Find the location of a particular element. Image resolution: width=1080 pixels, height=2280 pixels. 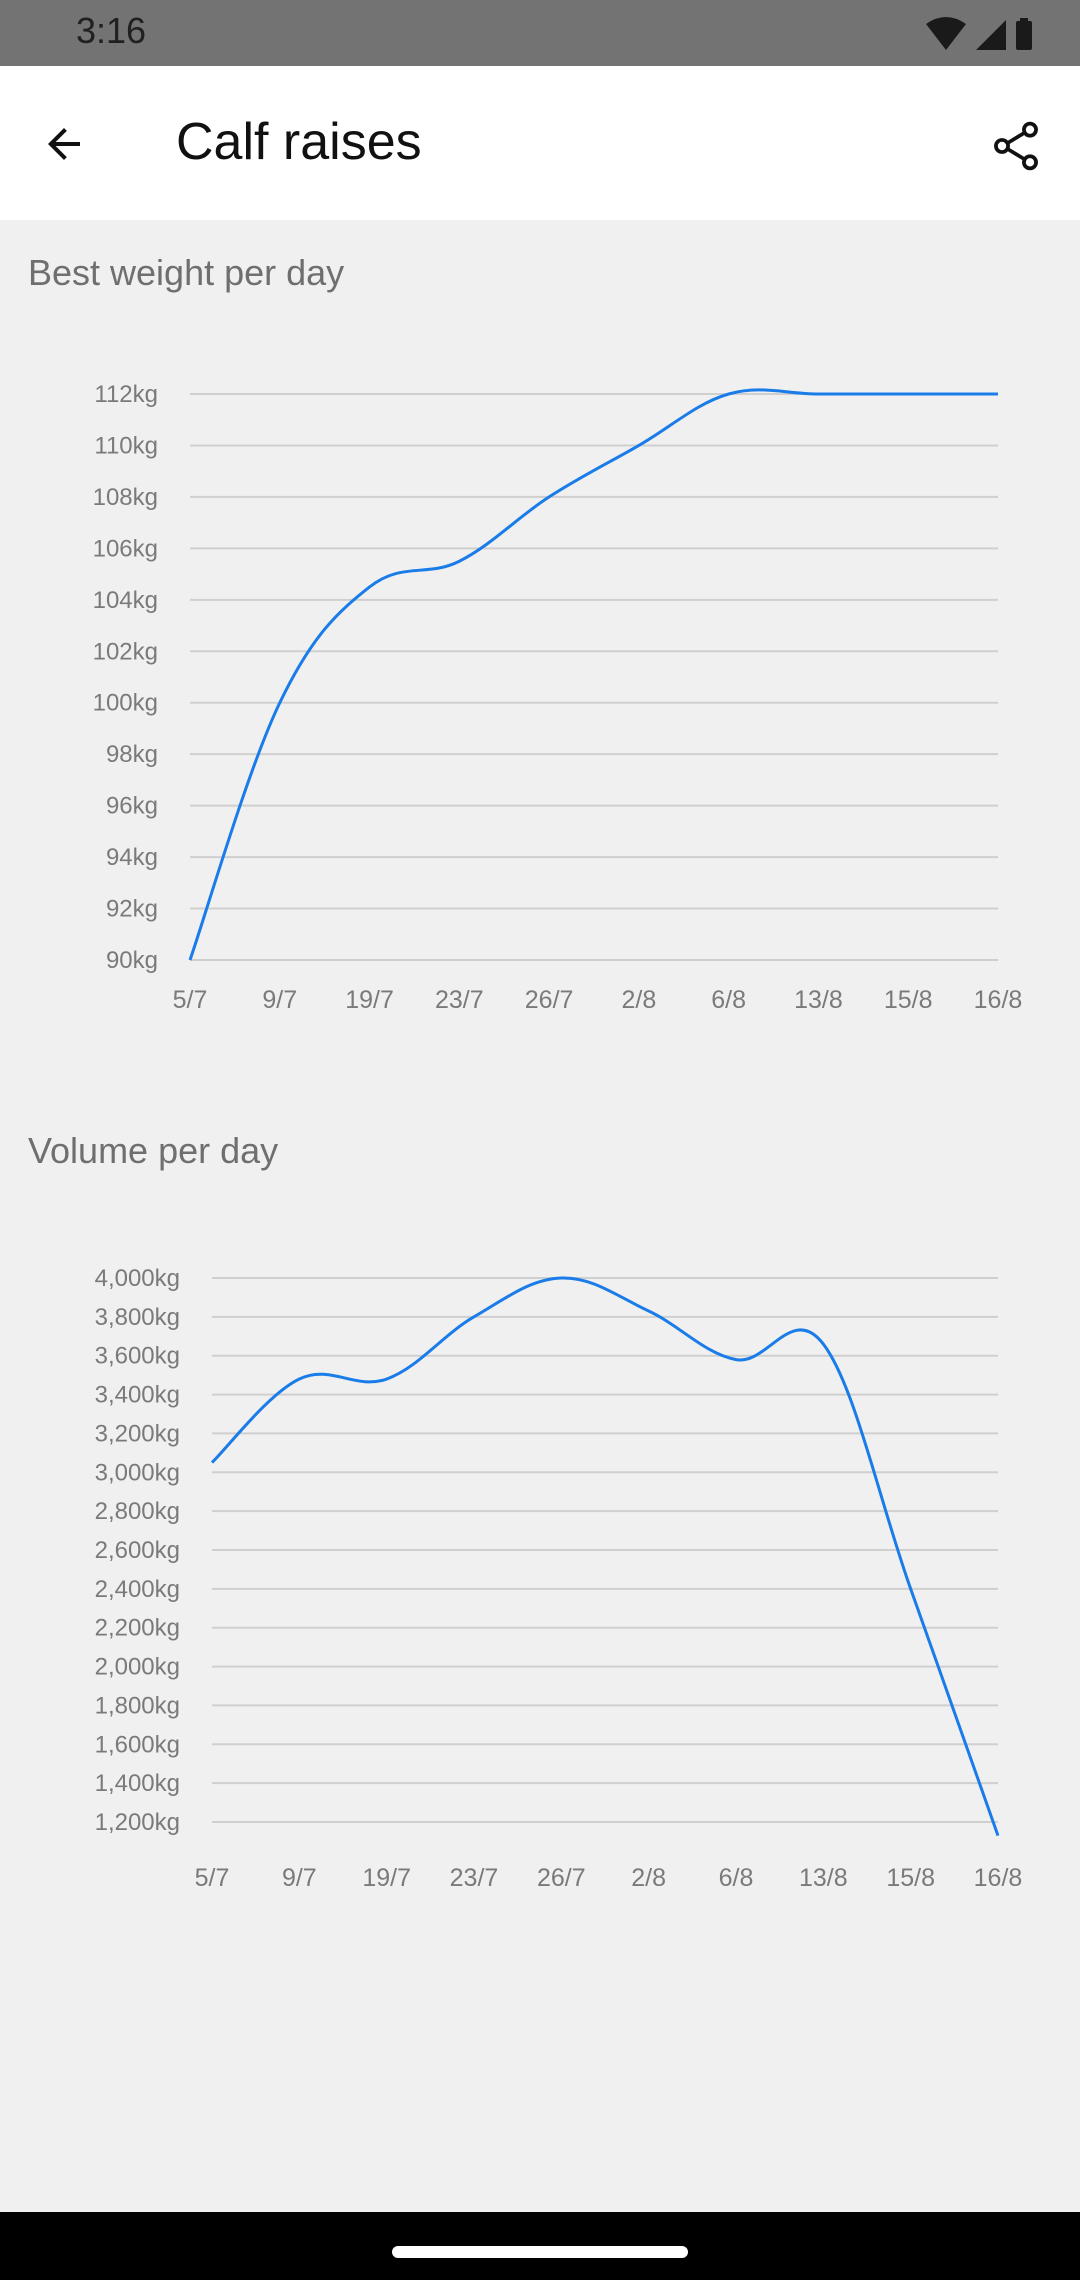

y-tick-label: 3,400kg is located at coordinates (137, 1395).